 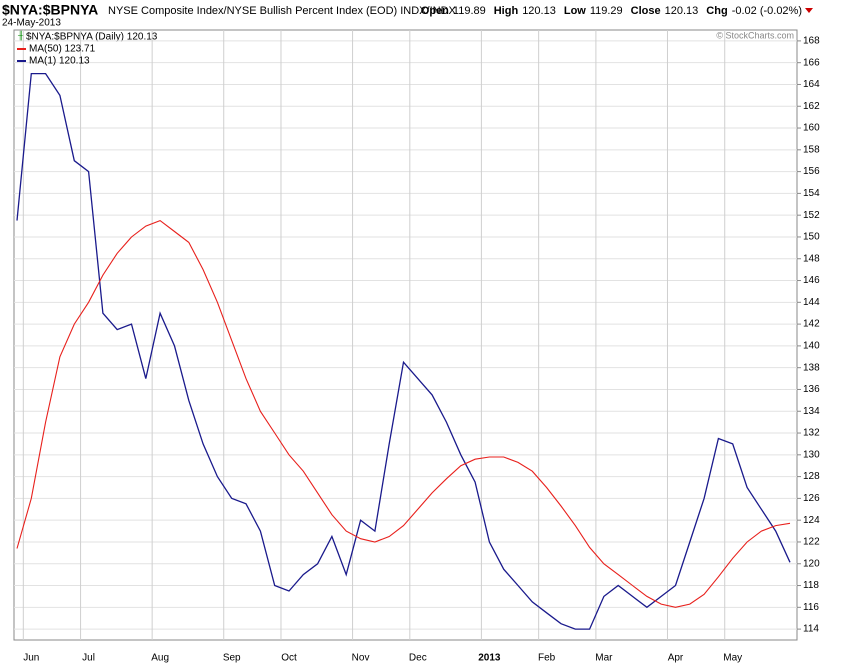 I want to click on x-tick-label: May, so click(x=732, y=658).